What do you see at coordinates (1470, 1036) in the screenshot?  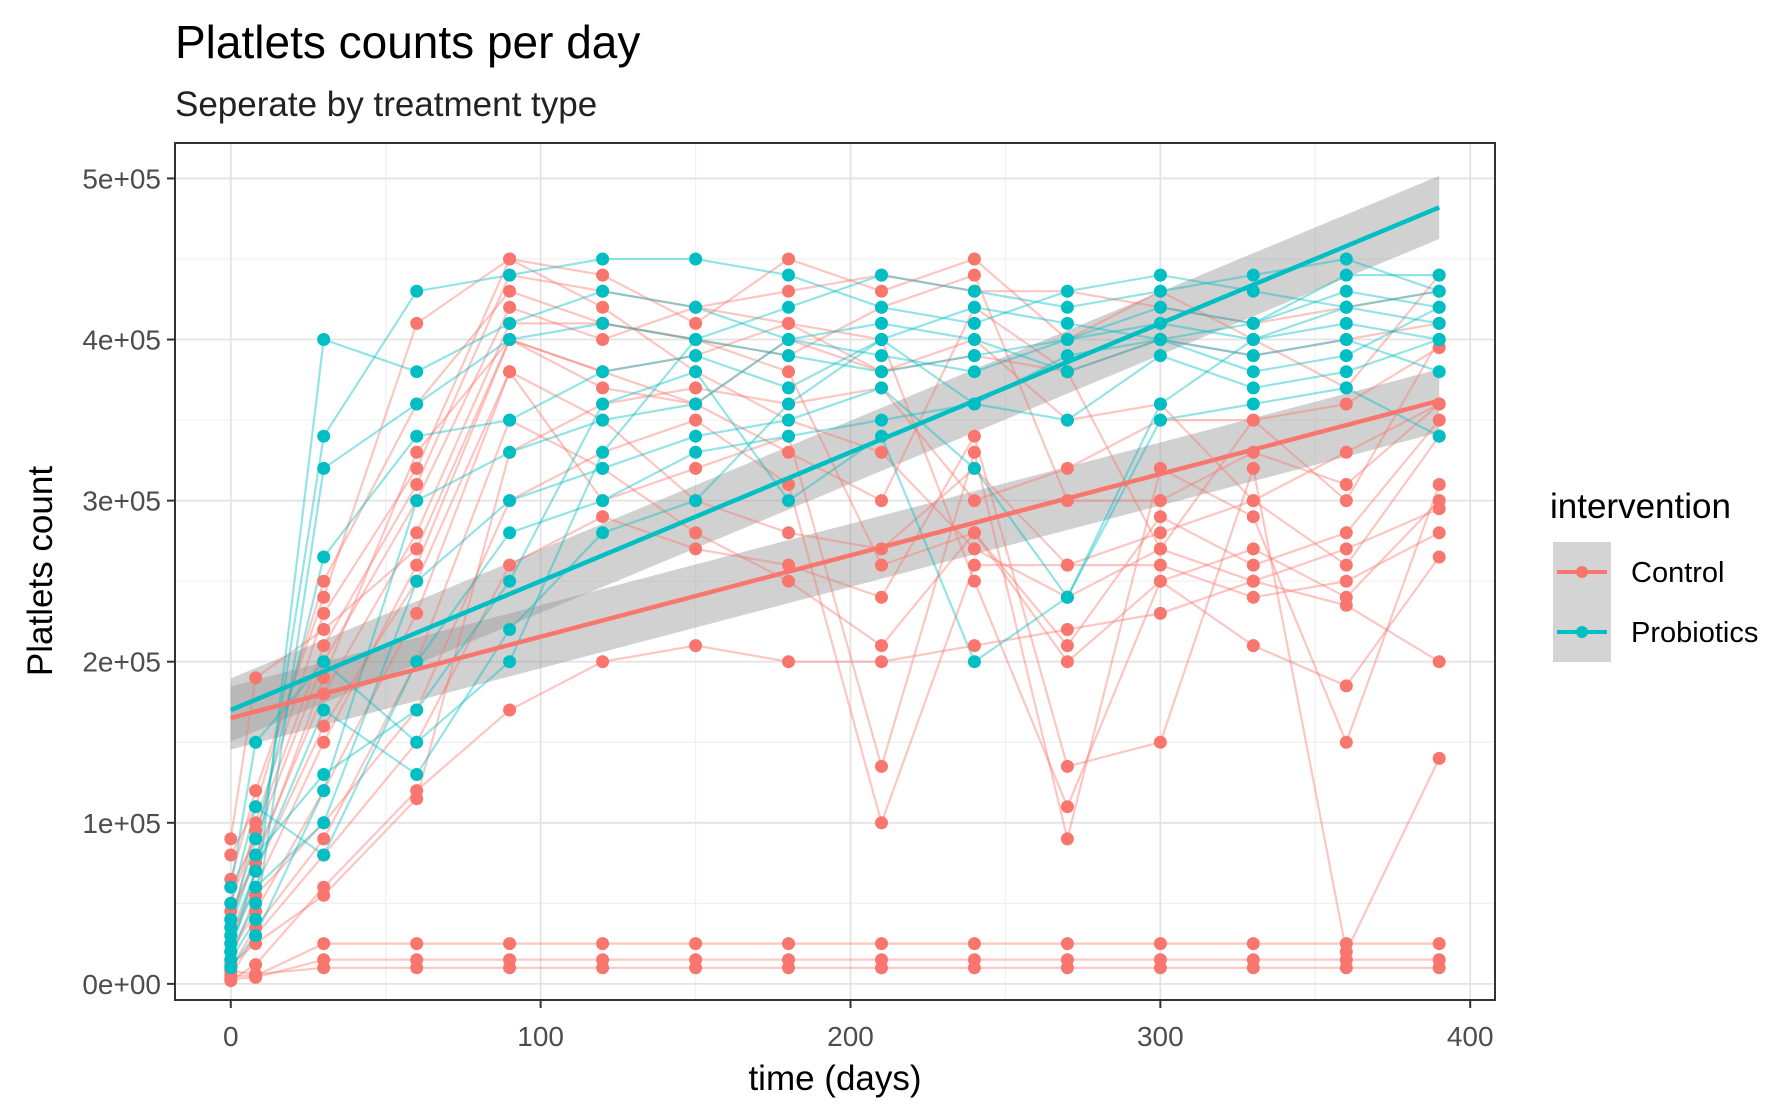 I see `x-tick-label: 400` at bounding box center [1470, 1036].